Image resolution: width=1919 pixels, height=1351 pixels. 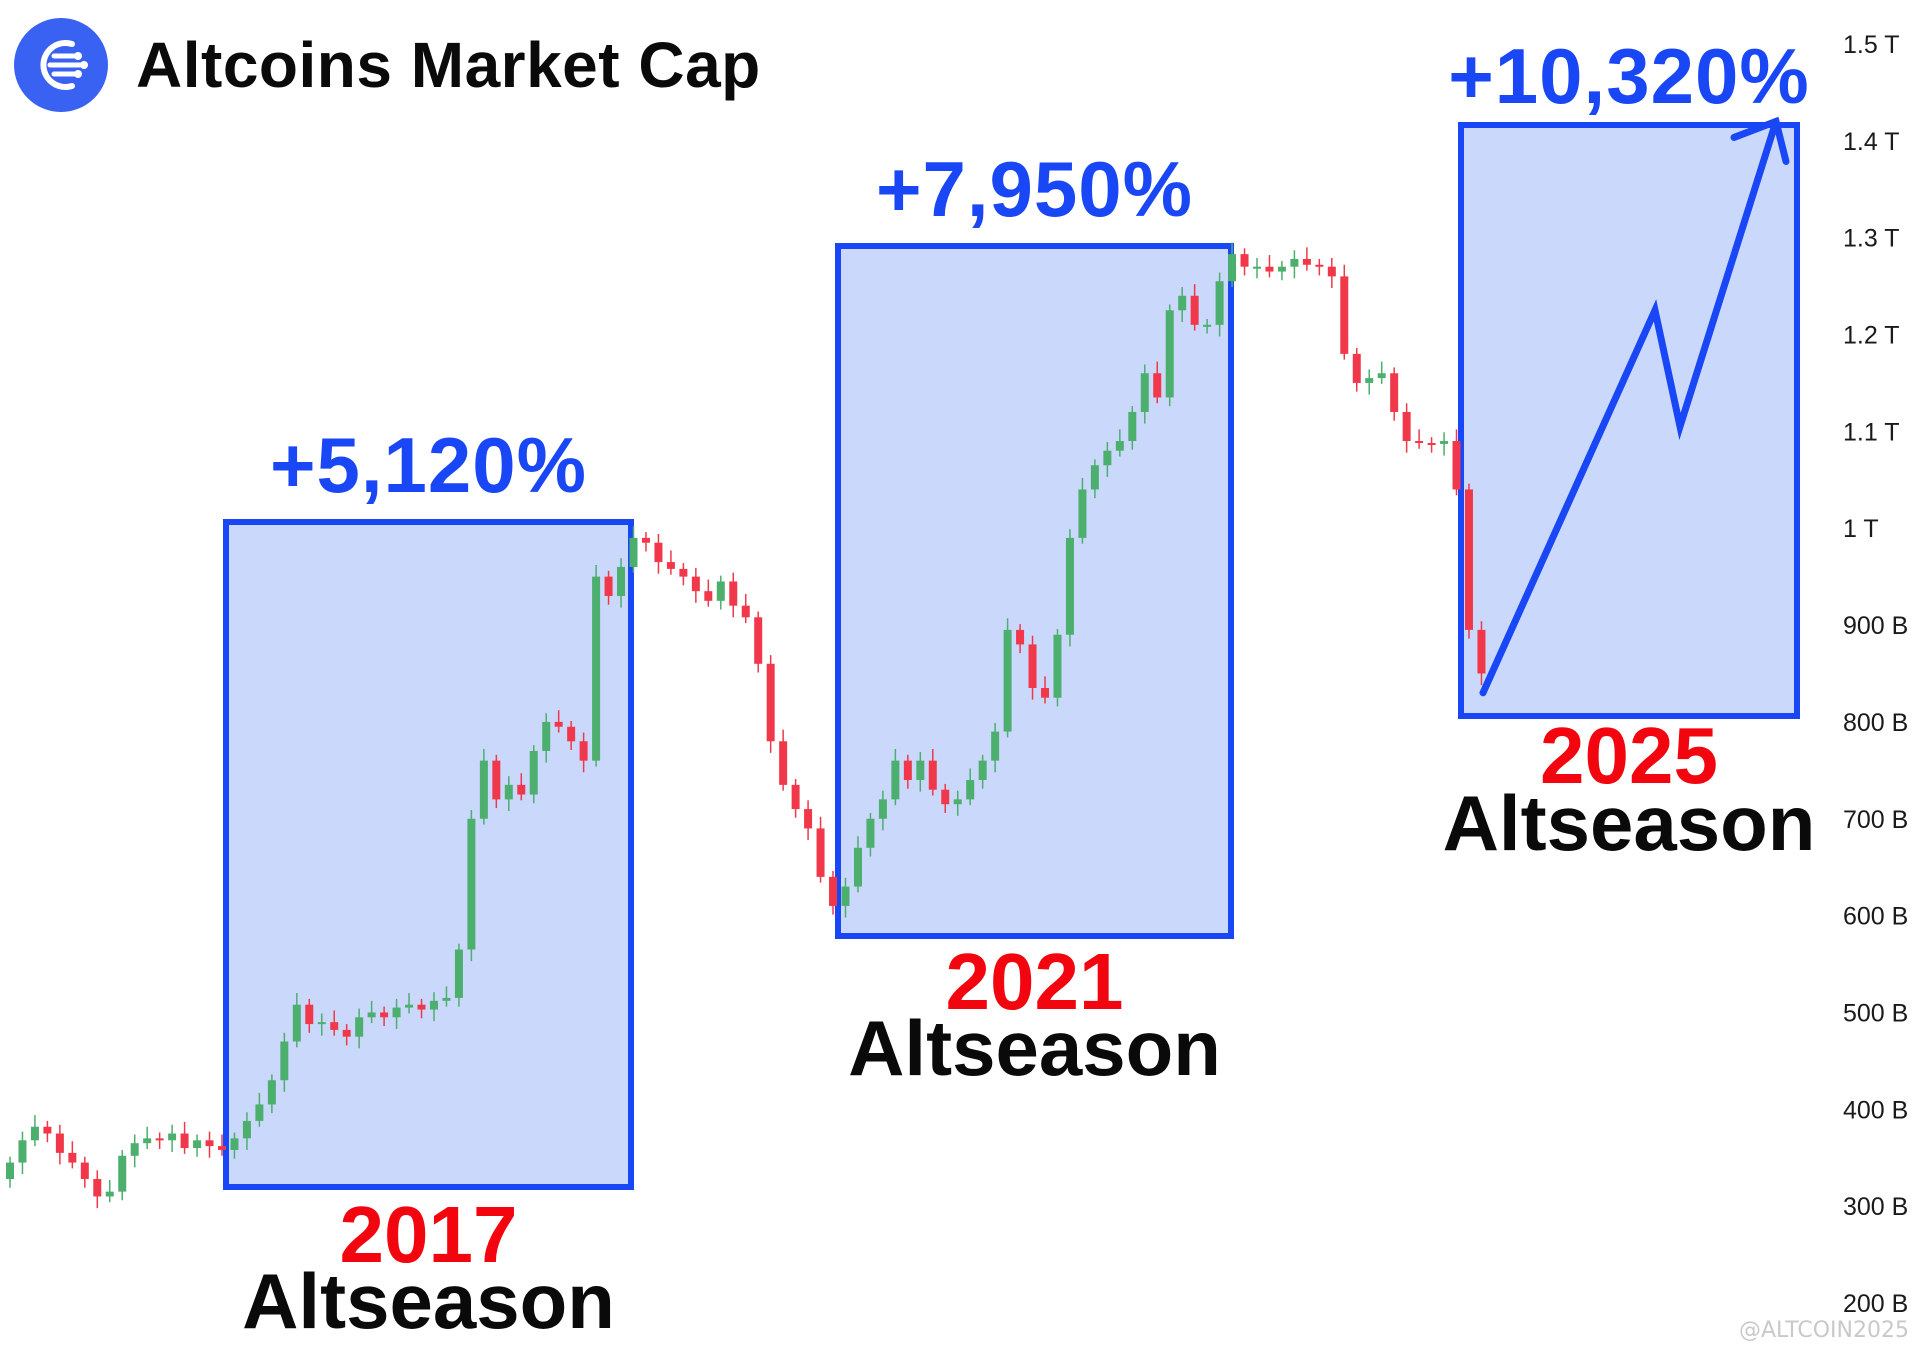 I want to click on chart-header: Altcoins Market Cap, so click(x=387, y=65).